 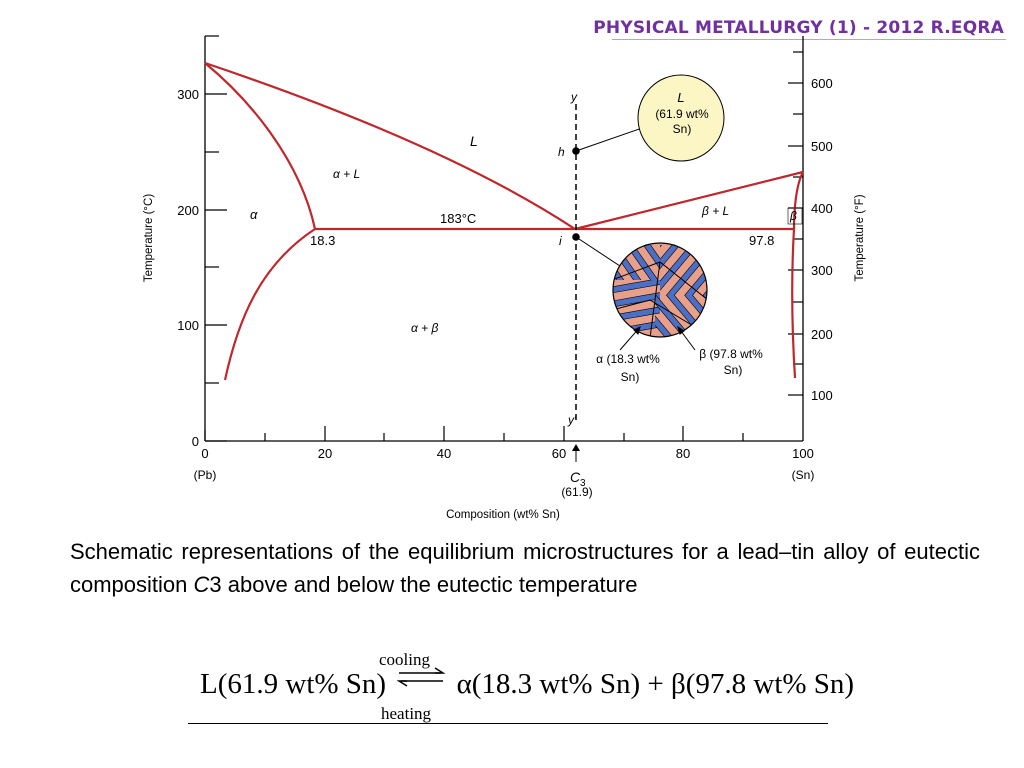 I want to click on bottom-tick-0: 0, so click(x=204, y=453).